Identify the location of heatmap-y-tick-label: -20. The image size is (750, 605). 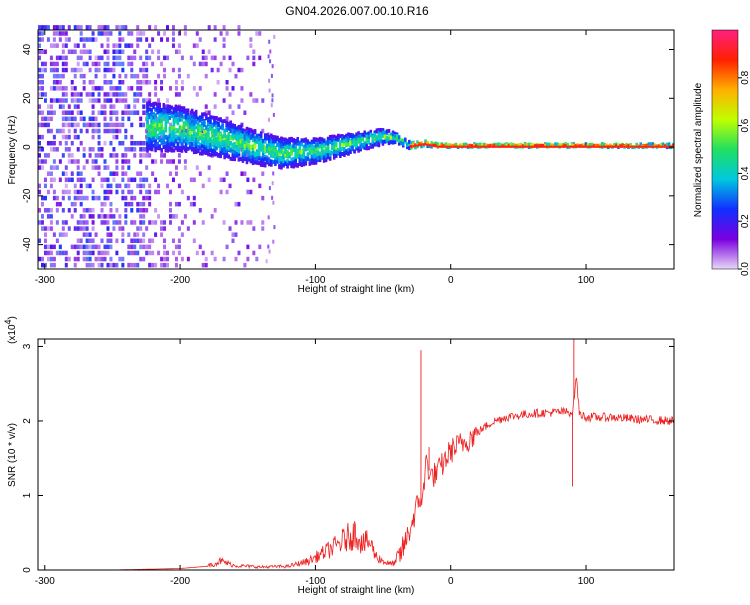
(27, 195).